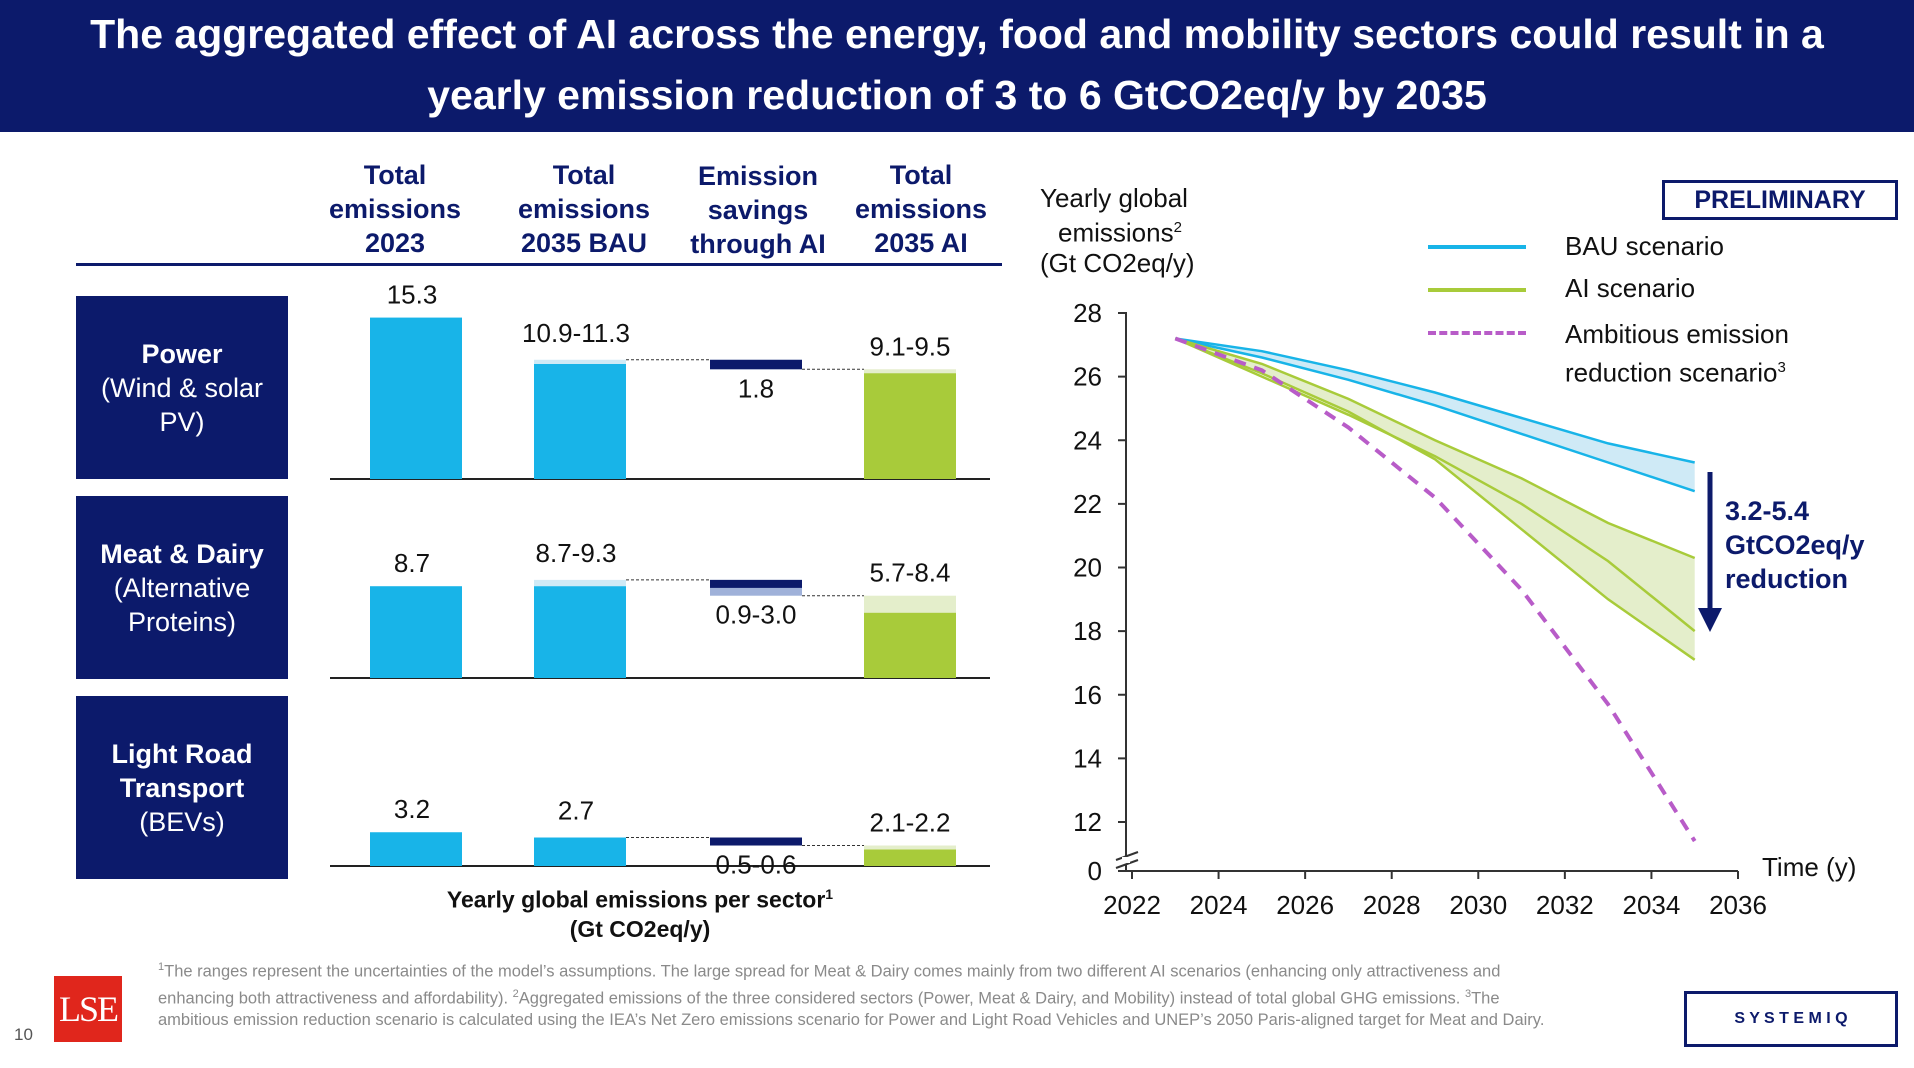  I want to click on sector-sub: (Alternative, so click(182, 587).